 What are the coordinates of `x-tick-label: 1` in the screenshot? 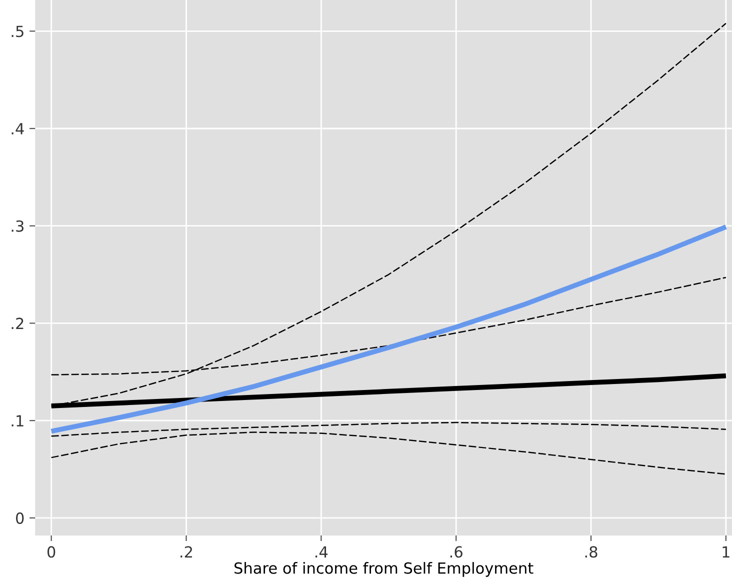 It's located at (726, 552).